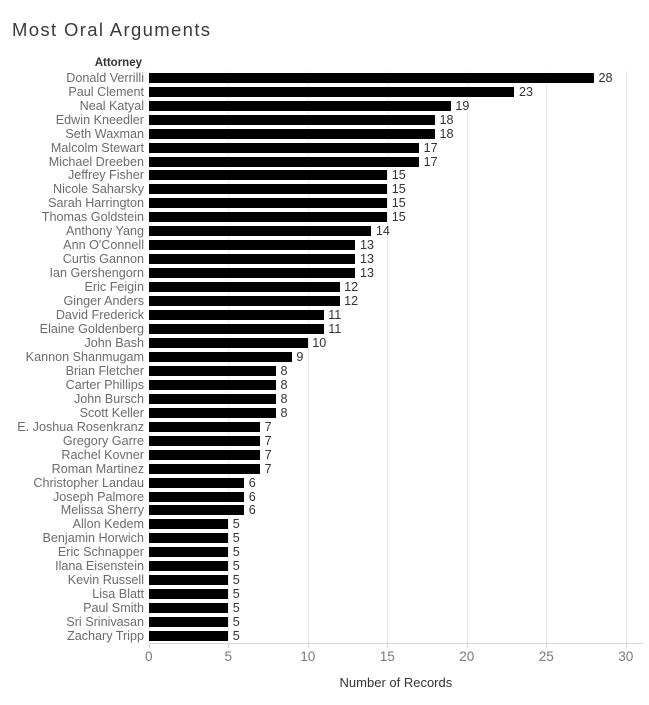 The width and height of the screenshot is (649, 705). Describe the element at coordinates (446, 119) in the screenshot. I see `value-label: 18` at that location.